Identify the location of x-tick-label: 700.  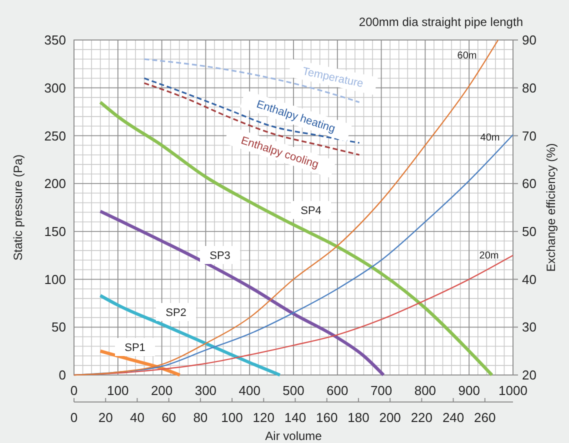
(381, 390).